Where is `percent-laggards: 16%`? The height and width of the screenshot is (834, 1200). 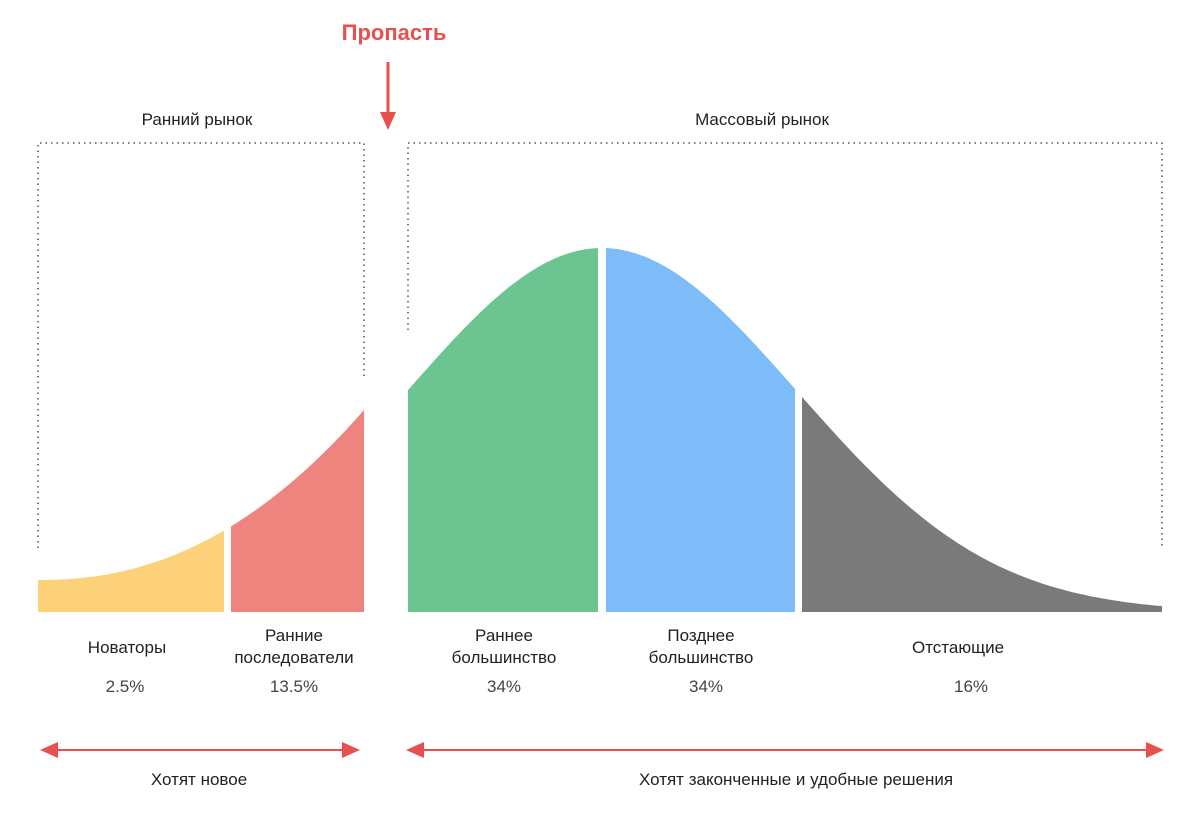
percent-laggards: 16% is located at coordinates (971, 686).